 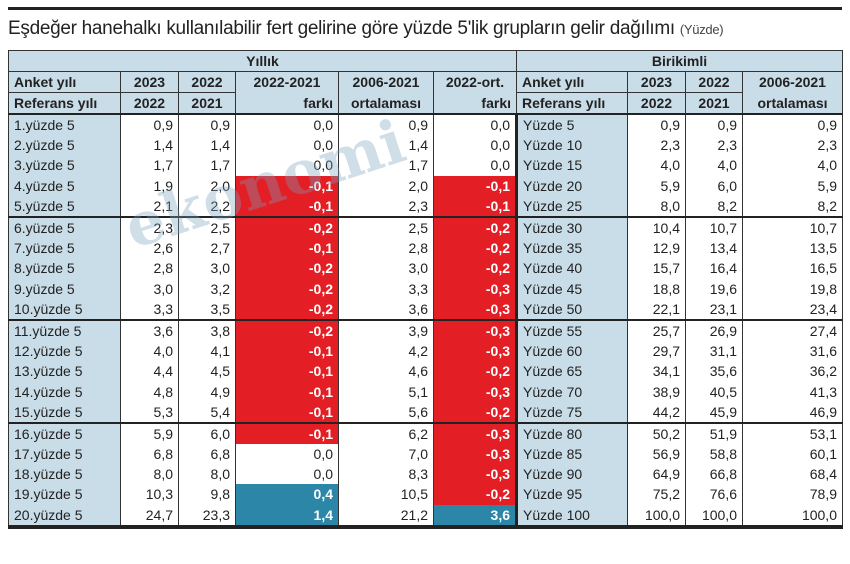 What do you see at coordinates (572, 288) in the screenshot?
I see `birikimli-row-label: Yüzde 45` at bounding box center [572, 288].